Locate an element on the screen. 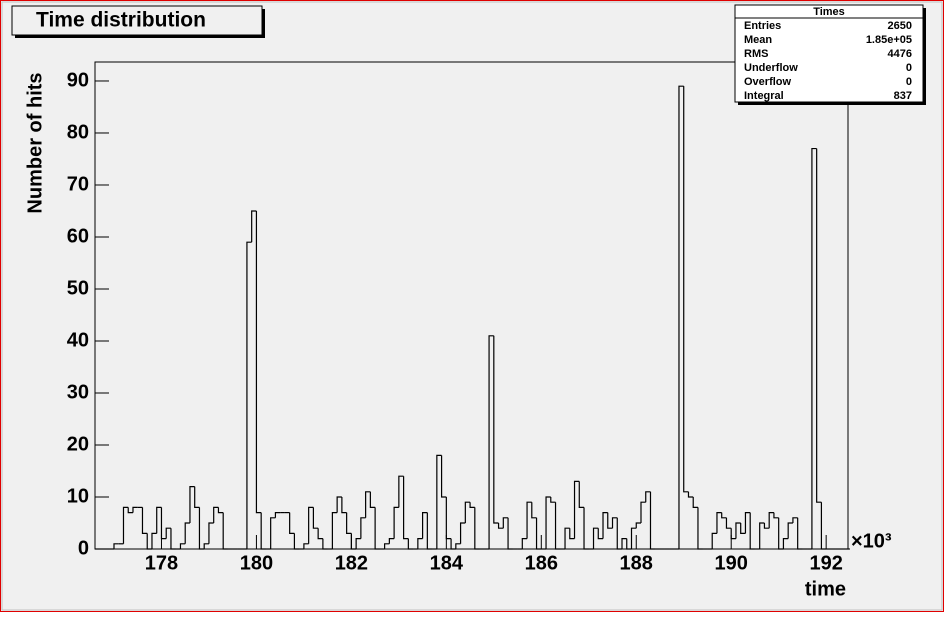 The height and width of the screenshot is (617, 944). y-axis-label: Number of hits is located at coordinates (35, 142).